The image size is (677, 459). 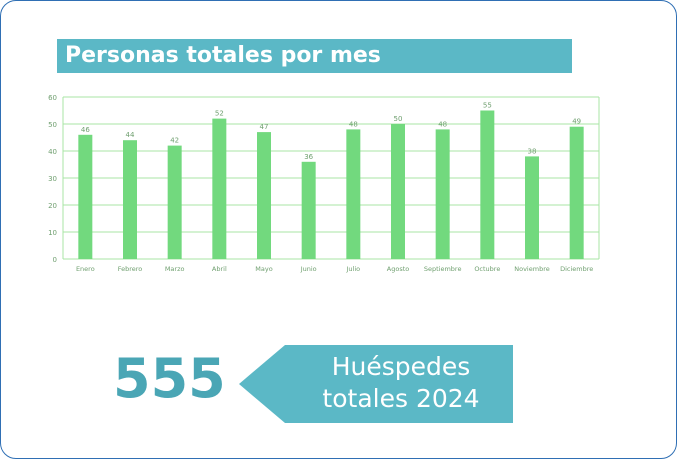 What do you see at coordinates (443, 269) in the screenshot?
I see `x-tick-label: Septiembre` at bounding box center [443, 269].